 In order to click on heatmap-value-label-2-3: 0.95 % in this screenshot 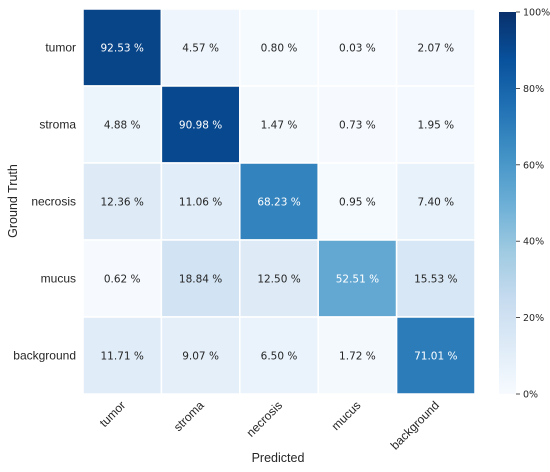, I will do `click(357, 203)`.